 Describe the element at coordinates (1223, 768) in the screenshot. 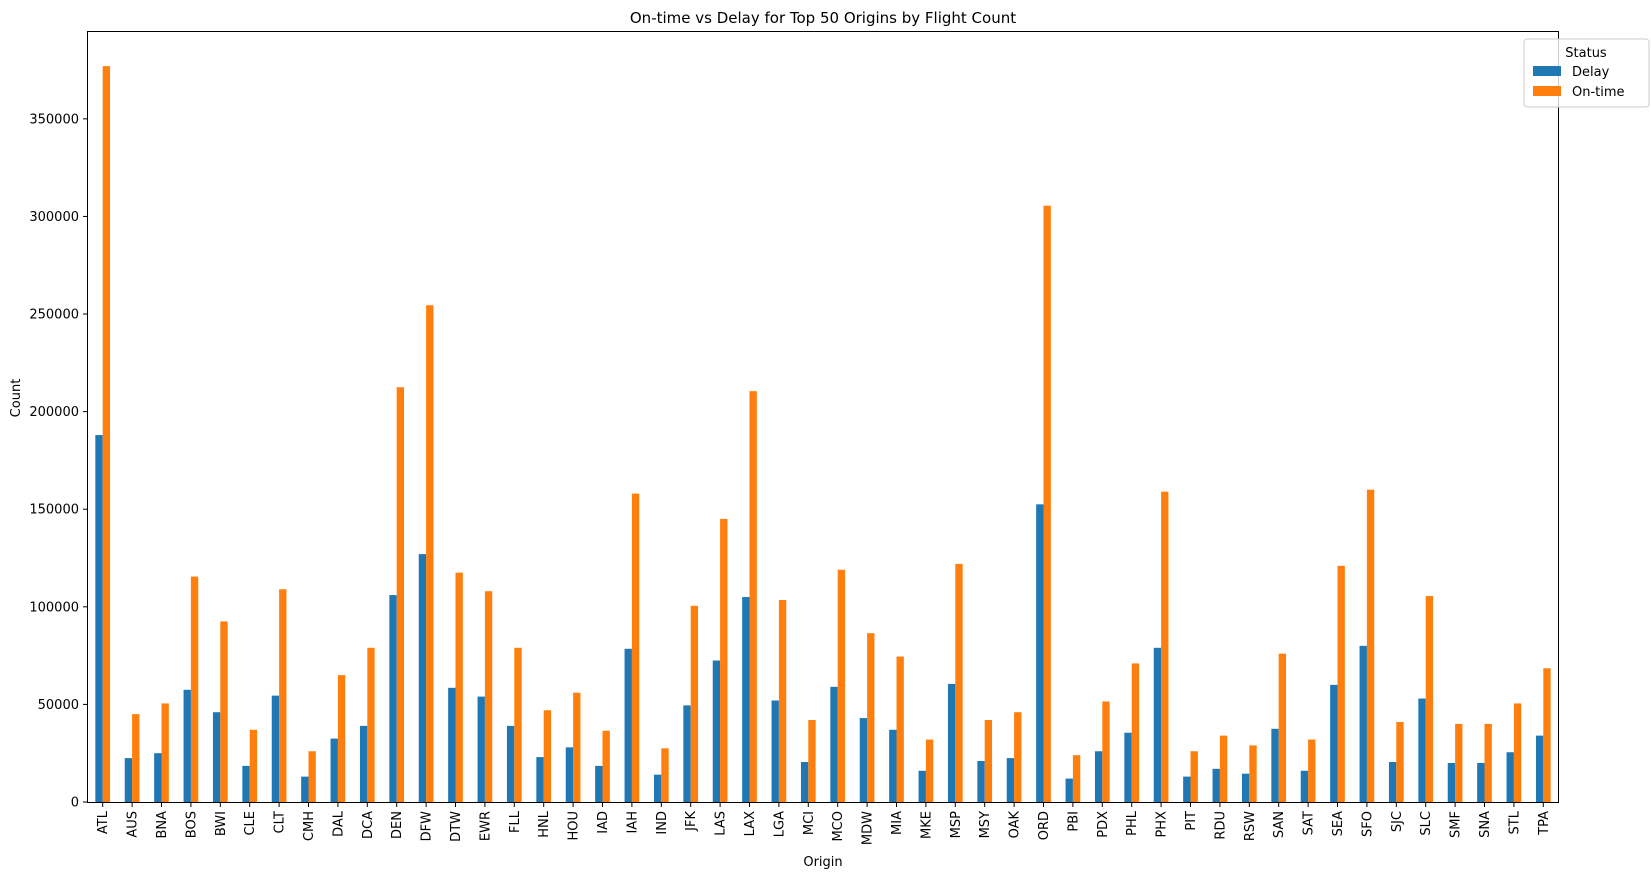

I see `bar-on-time-rdu` at that location.